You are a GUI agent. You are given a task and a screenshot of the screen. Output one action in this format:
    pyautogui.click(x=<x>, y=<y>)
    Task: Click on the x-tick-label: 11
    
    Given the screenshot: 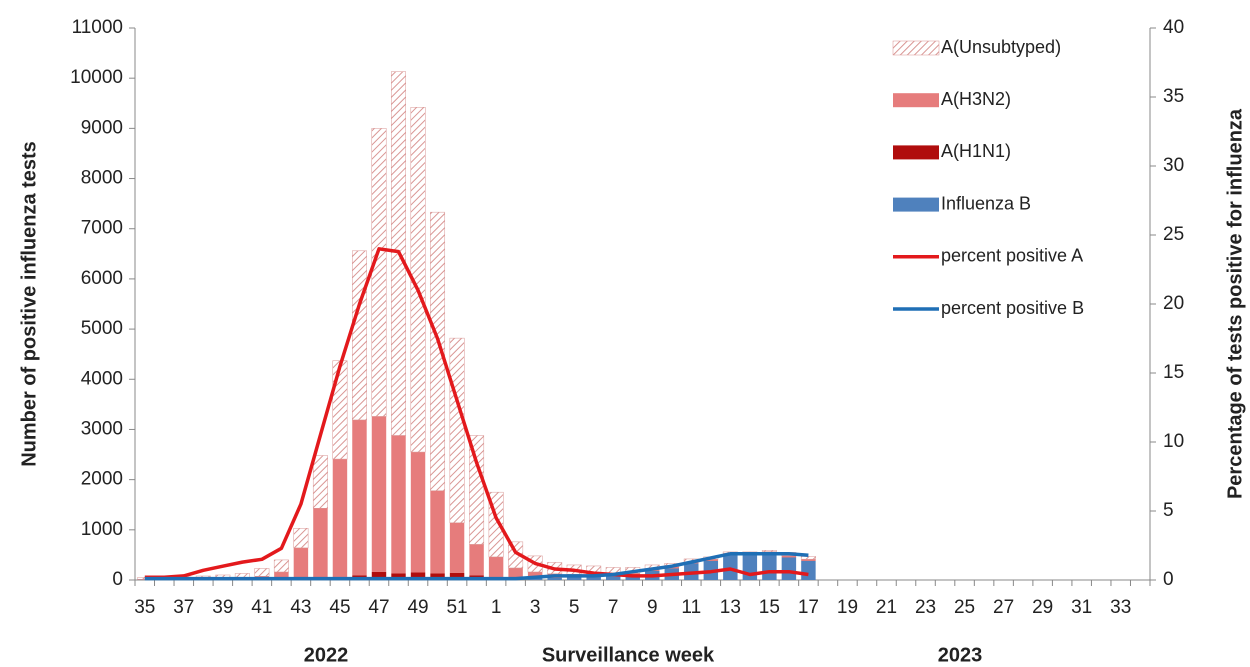 What is the action you would take?
    pyautogui.click(x=691, y=607)
    